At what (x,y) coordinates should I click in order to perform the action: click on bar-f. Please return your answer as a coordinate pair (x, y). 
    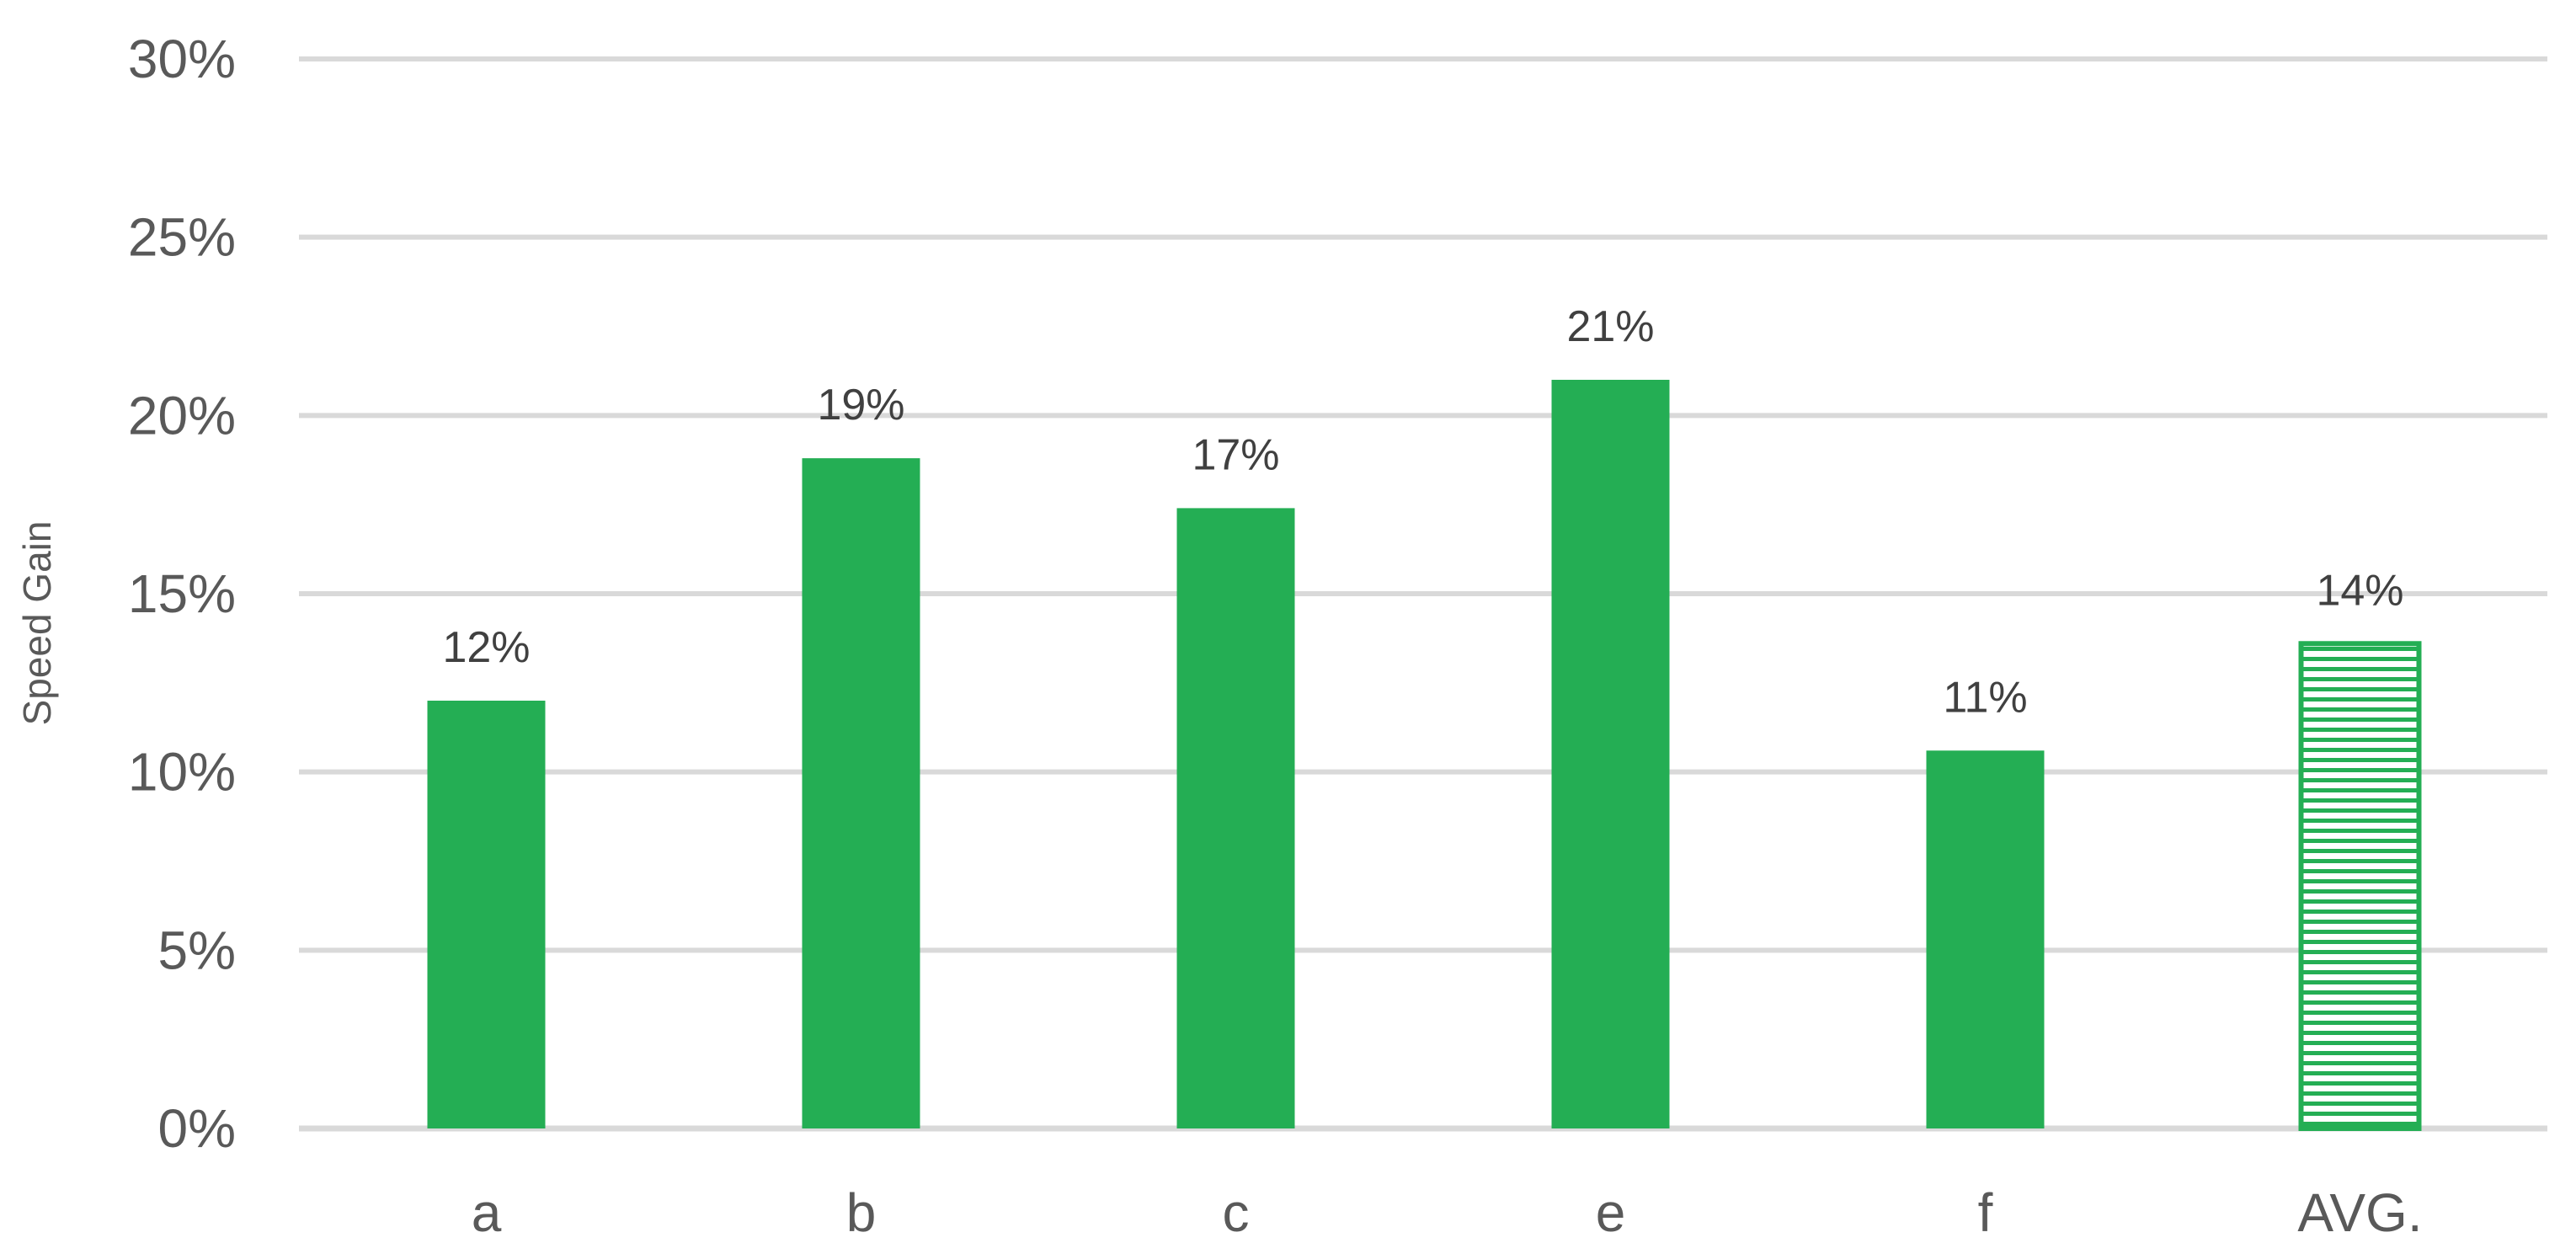
    Looking at the image, I should click on (1985, 939).